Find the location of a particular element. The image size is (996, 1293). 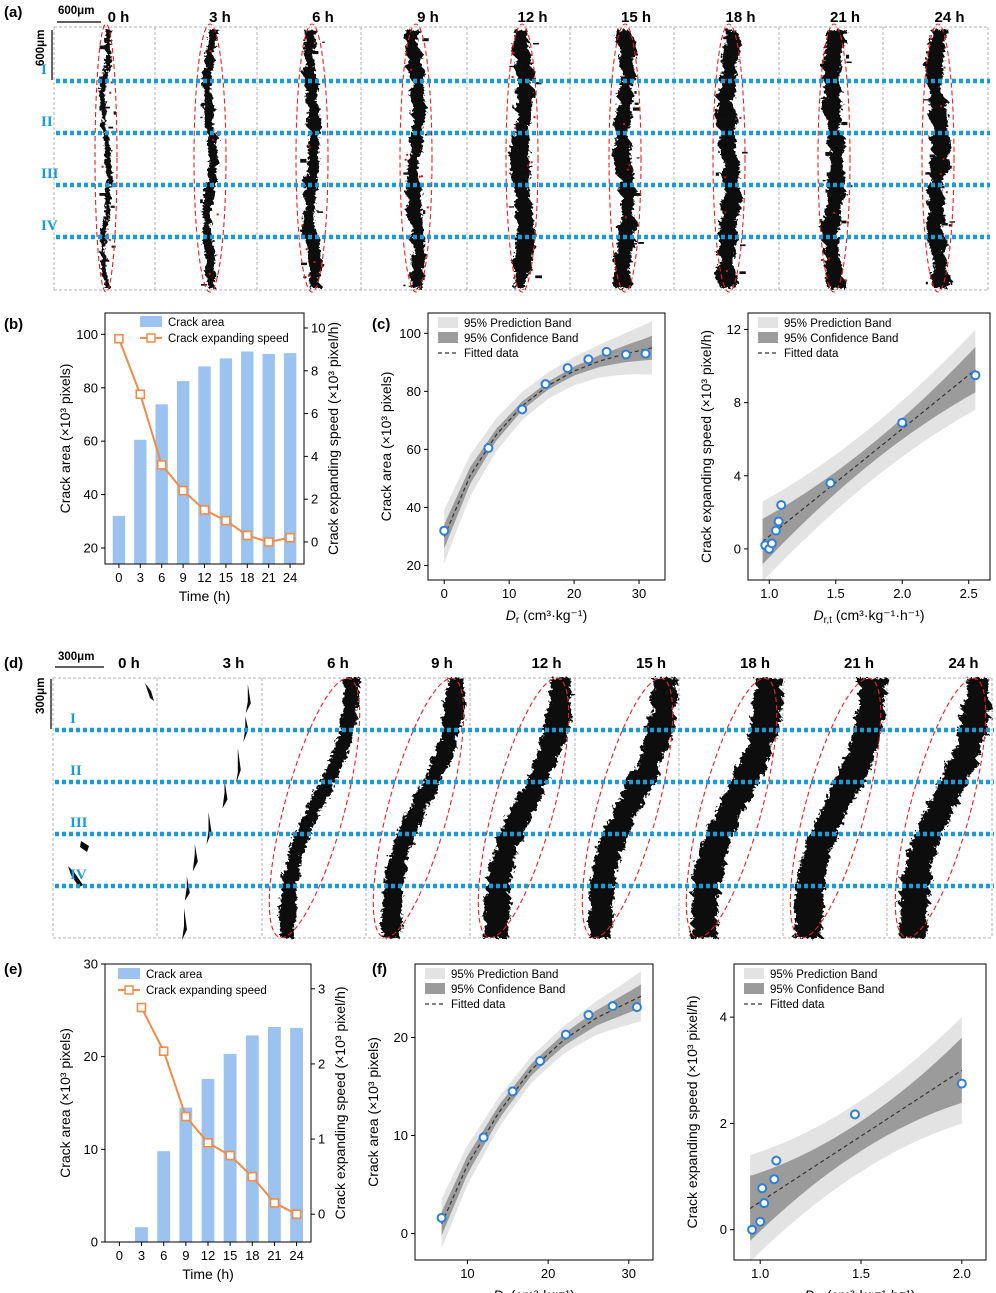

scale-label-horizontal: 300μm is located at coordinates (76, 657).